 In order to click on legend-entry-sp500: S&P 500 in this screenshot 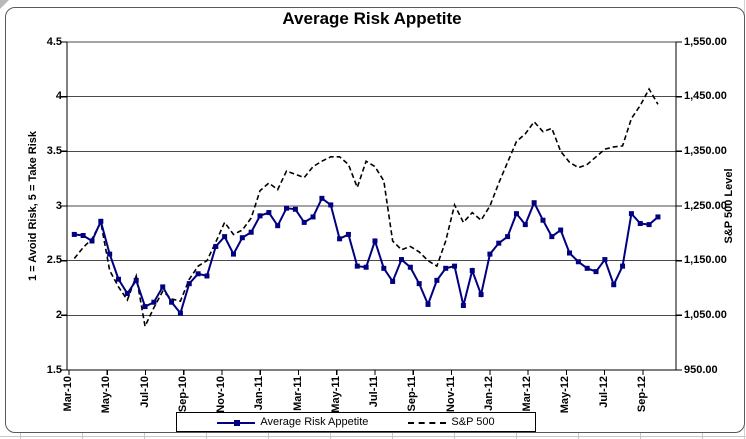, I will do `click(451, 422)`.